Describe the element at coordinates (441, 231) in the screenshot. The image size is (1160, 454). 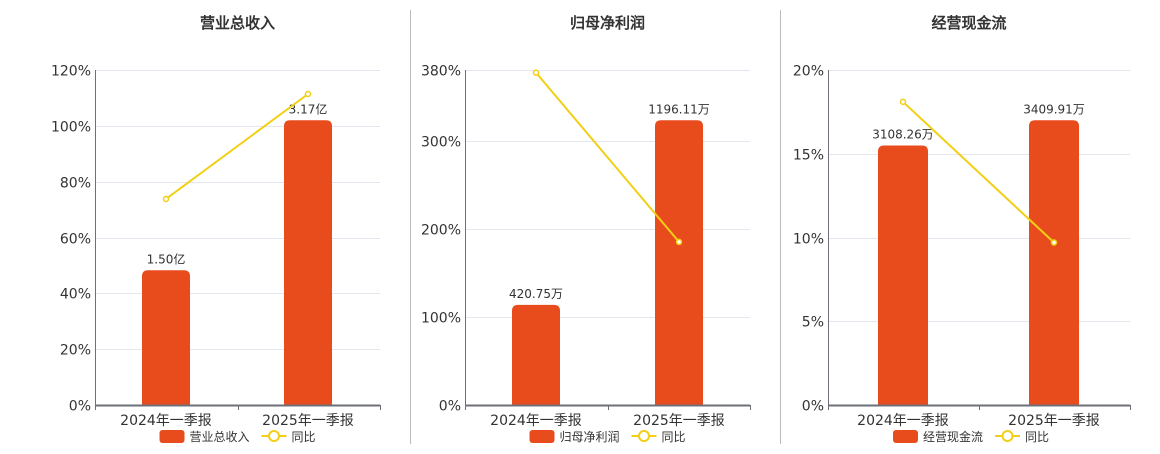
I see `y-tick-label: 200%` at that location.